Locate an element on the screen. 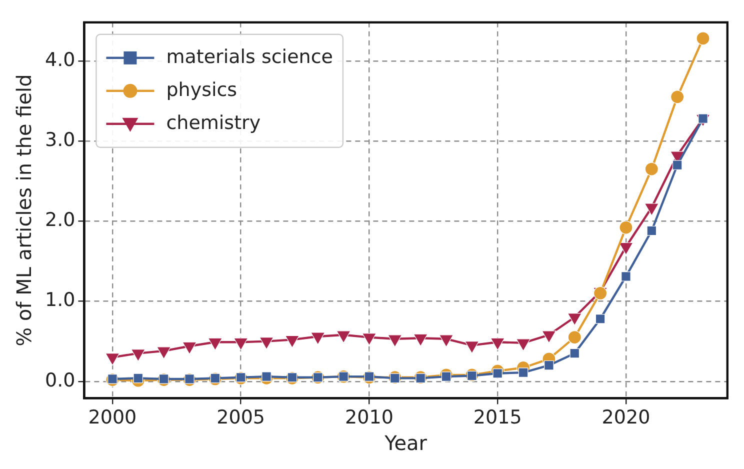  y-tick-label: 4.0 is located at coordinates (60, 59).